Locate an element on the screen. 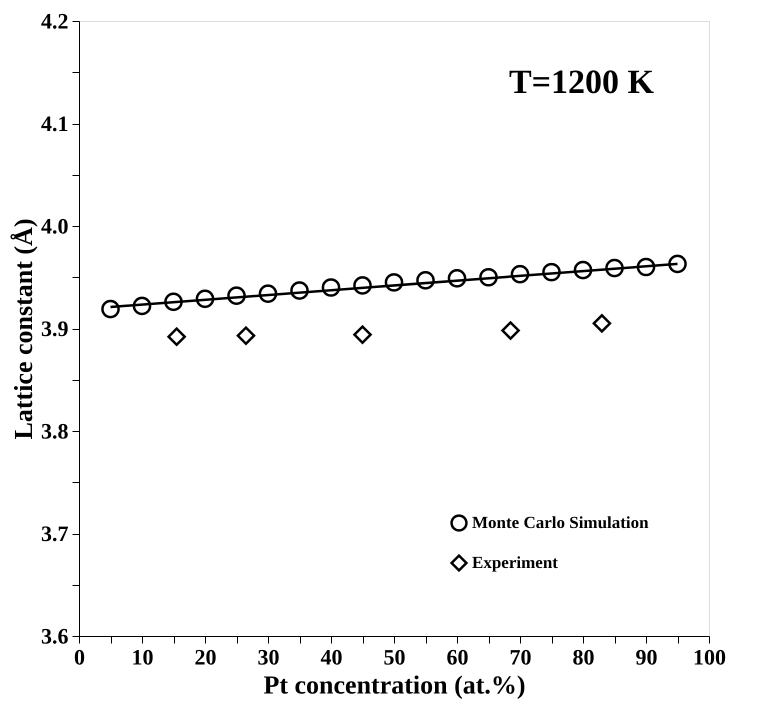 This screenshot has height=711, width=757. annotation: T=1200 K is located at coordinates (582, 82).